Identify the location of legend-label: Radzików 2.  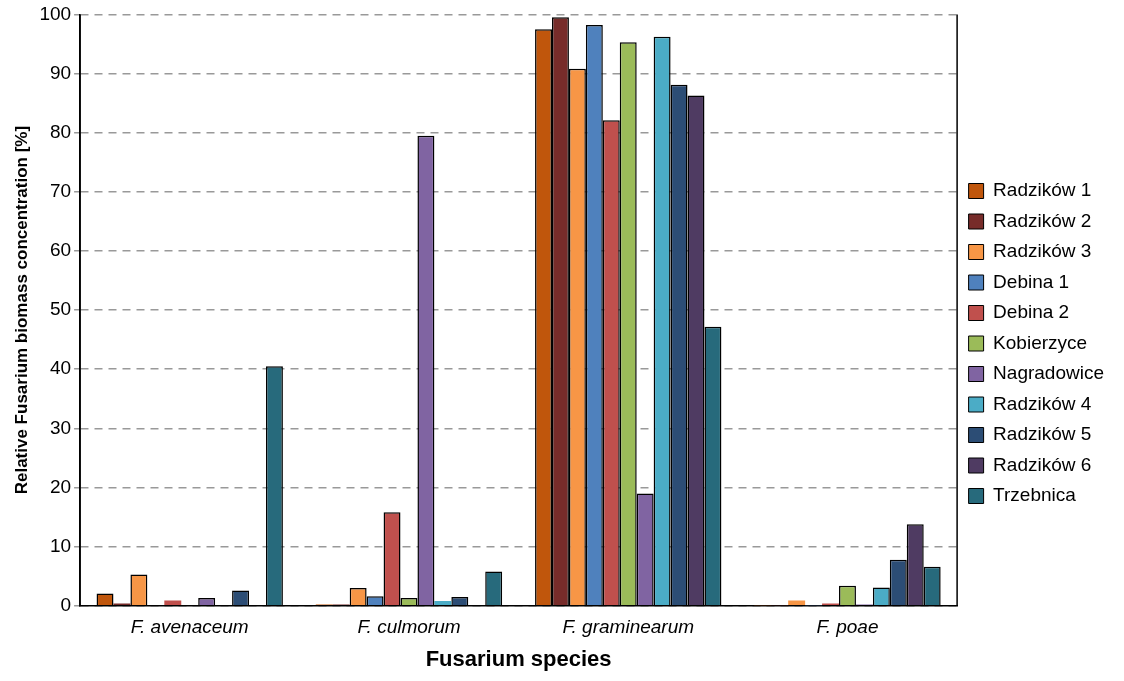
(1042, 220).